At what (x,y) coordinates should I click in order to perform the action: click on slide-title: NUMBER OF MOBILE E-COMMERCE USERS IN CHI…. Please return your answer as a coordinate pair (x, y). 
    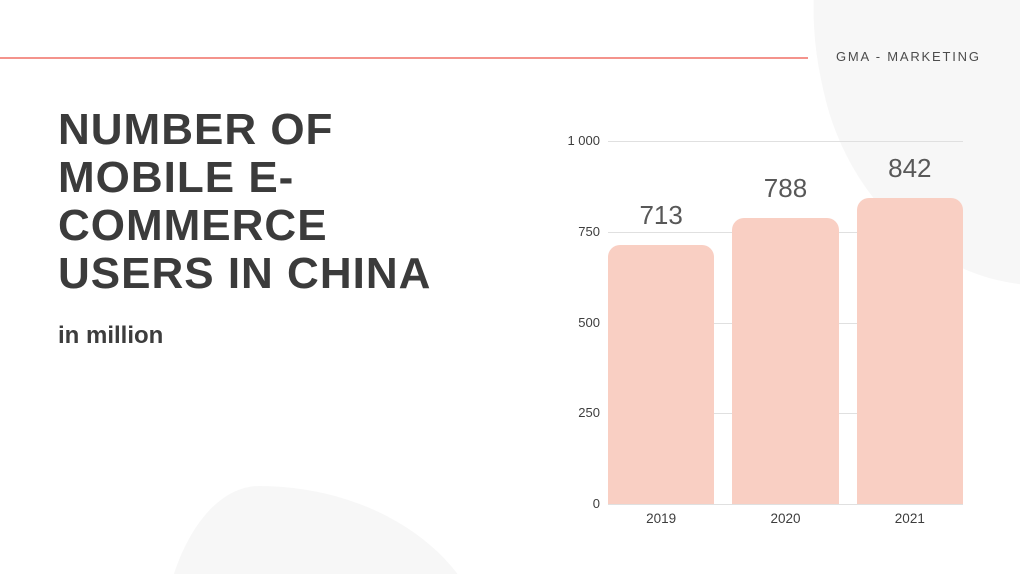
    Looking at the image, I should click on (245, 201).